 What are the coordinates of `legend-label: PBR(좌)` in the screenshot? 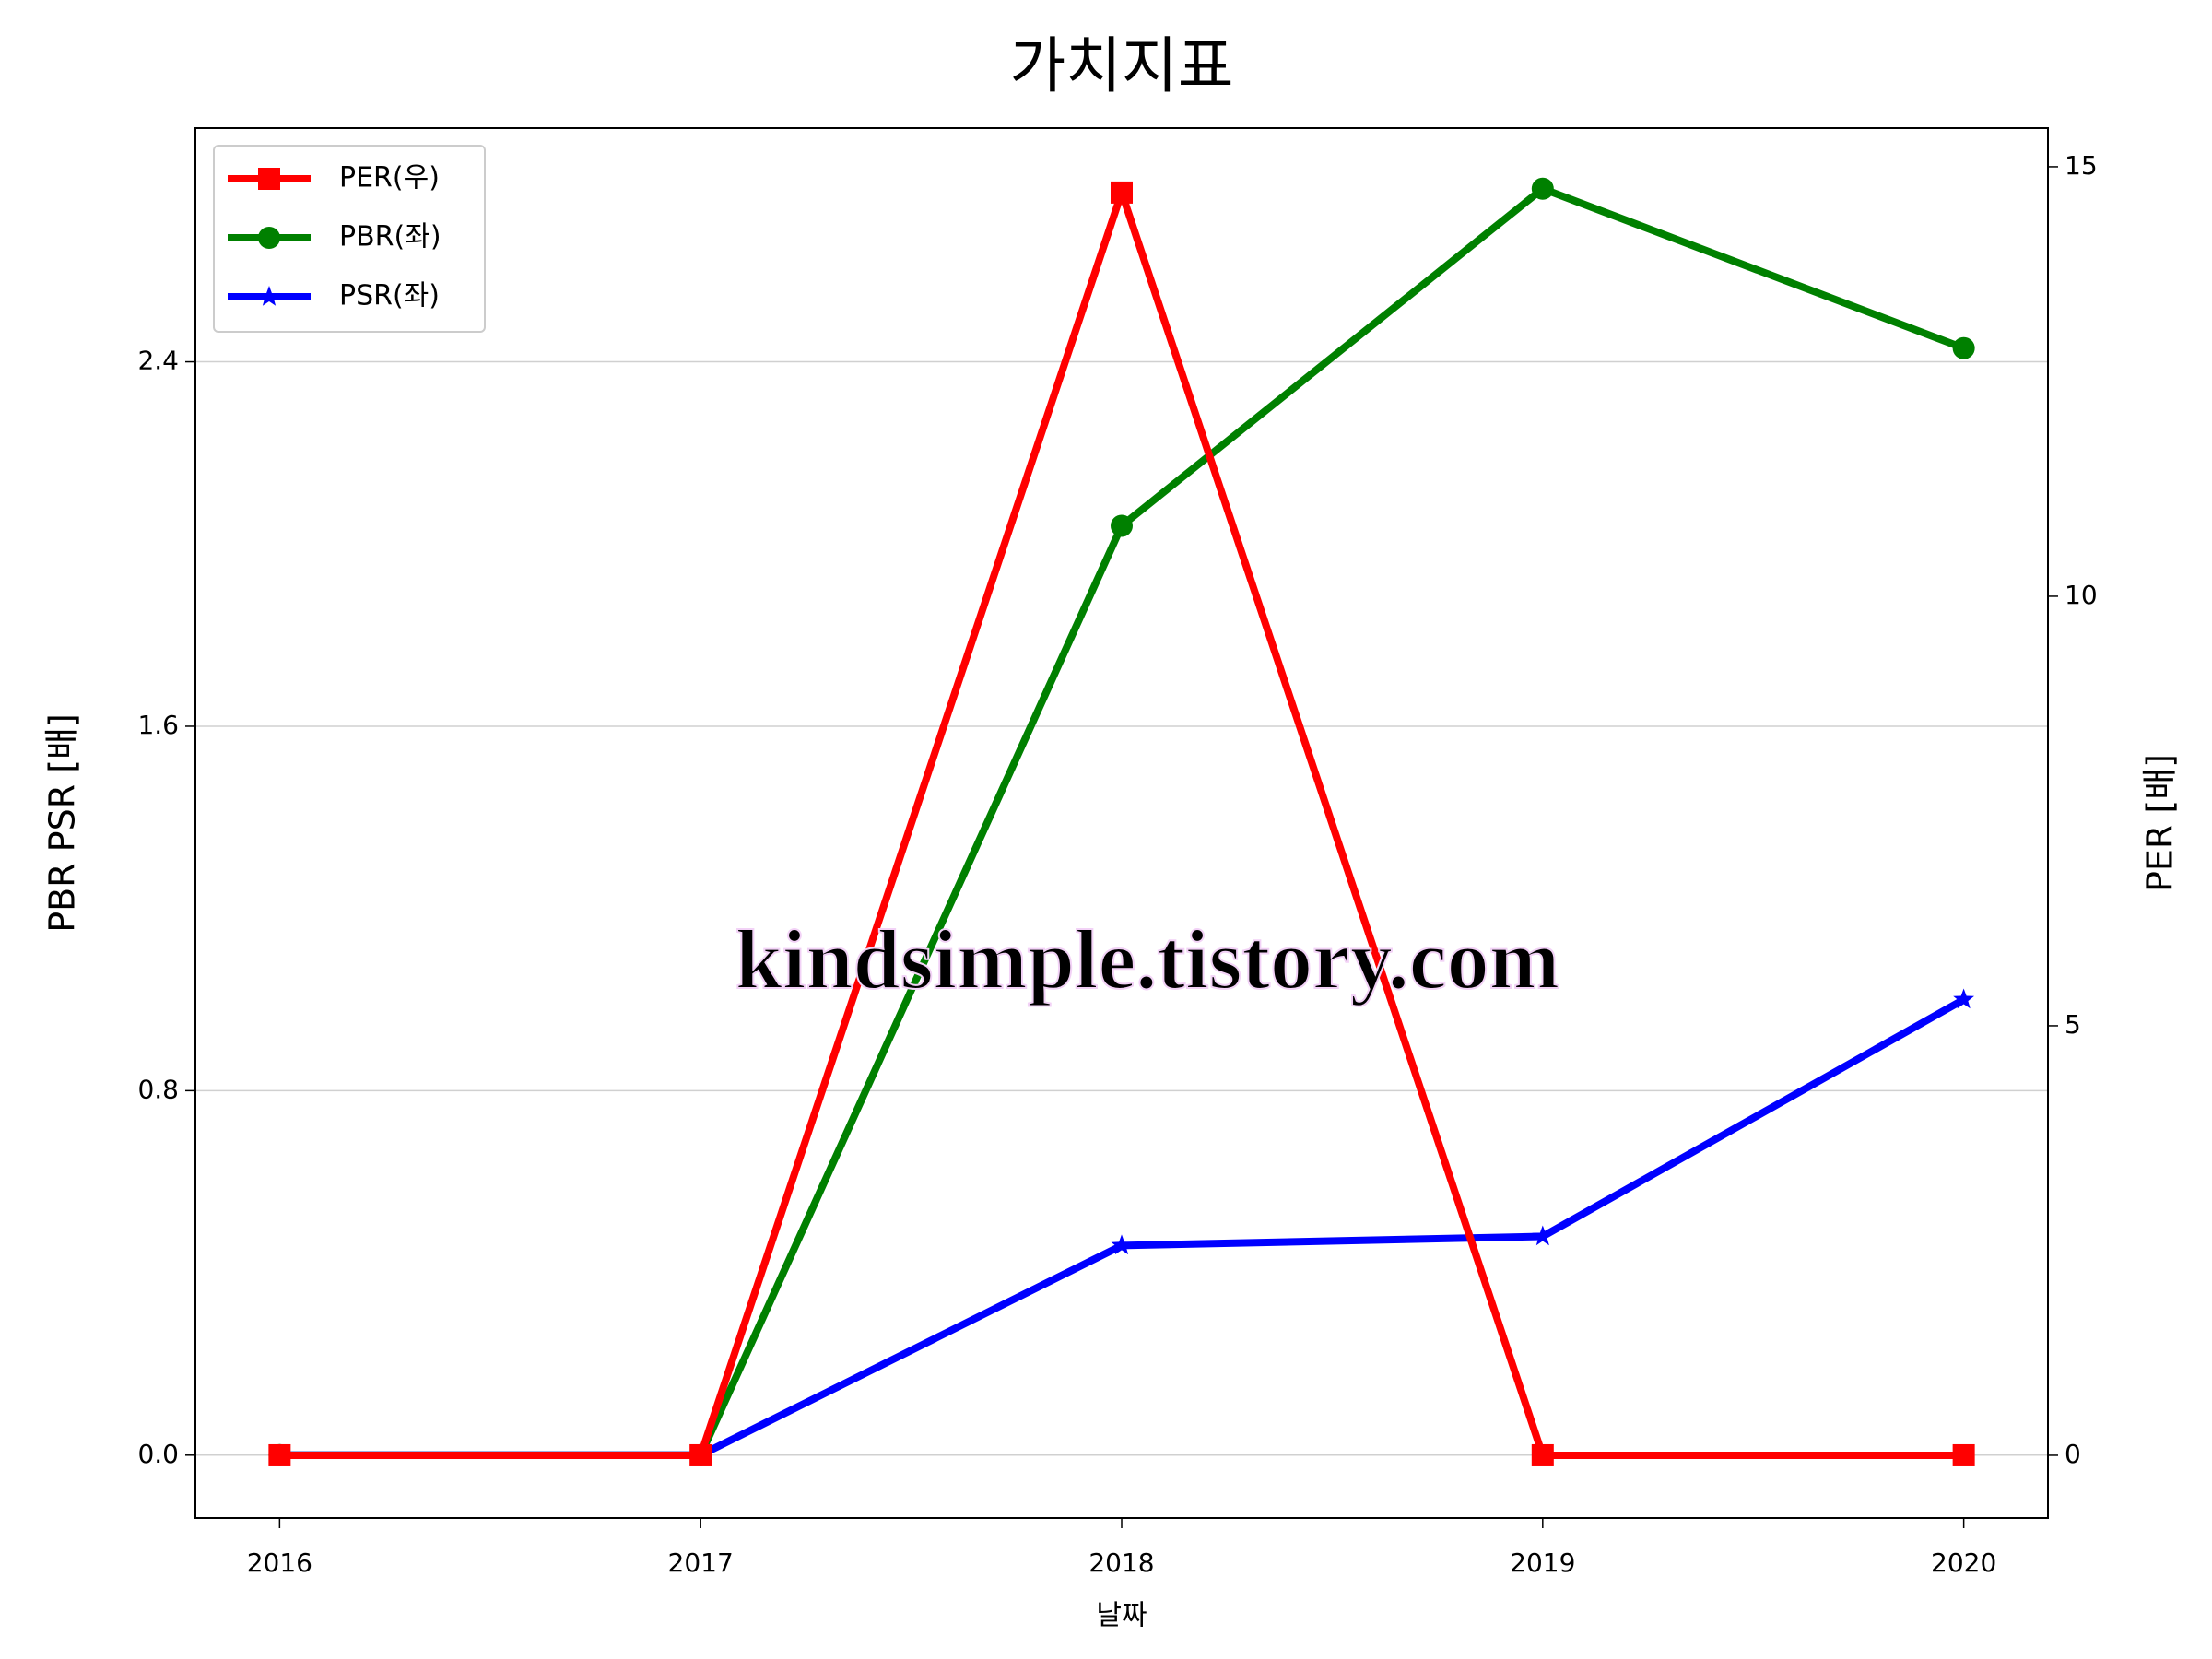 It's located at (390, 237).